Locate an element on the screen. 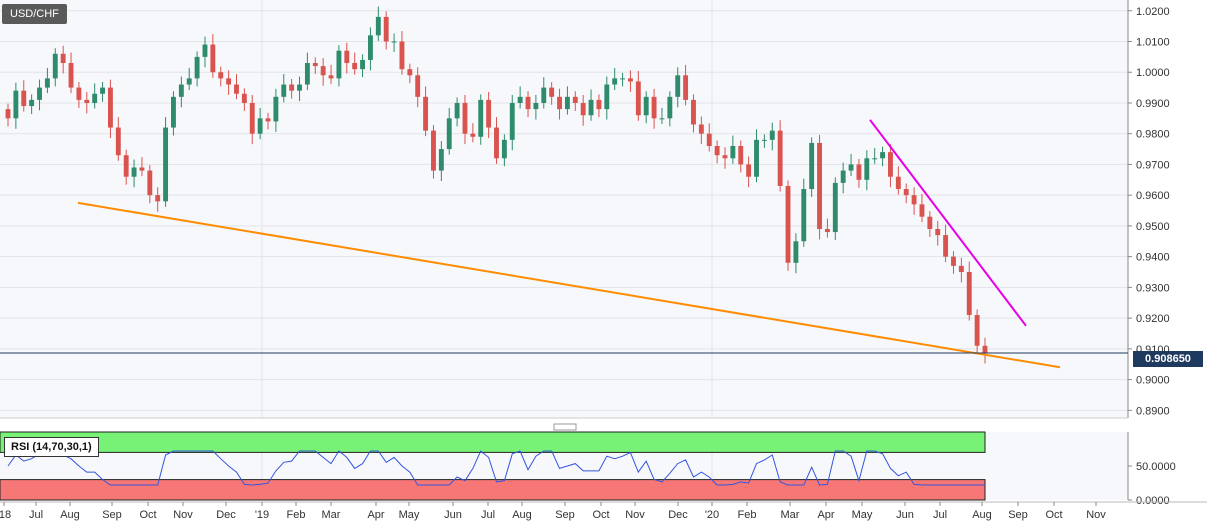 Image resolution: width=1207 pixels, height=526 pixels. y-tick-label: 0.9900 is located at coordinates (1153, 104).